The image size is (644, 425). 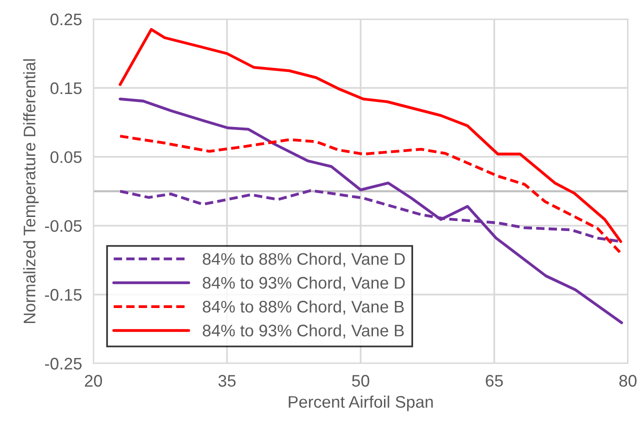 What do you see at coordinates (66, 20) in the screenshot?
I see `y-tick-label: 0.25` at bounding box center [66, 20].